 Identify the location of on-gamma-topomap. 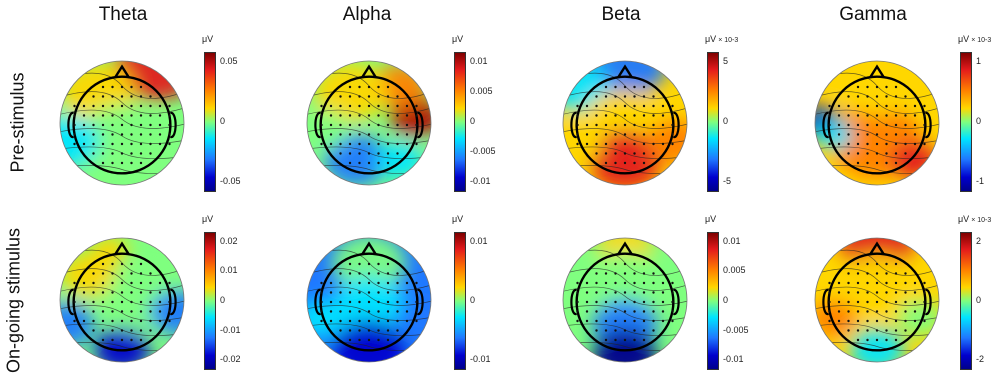
(877, 300).